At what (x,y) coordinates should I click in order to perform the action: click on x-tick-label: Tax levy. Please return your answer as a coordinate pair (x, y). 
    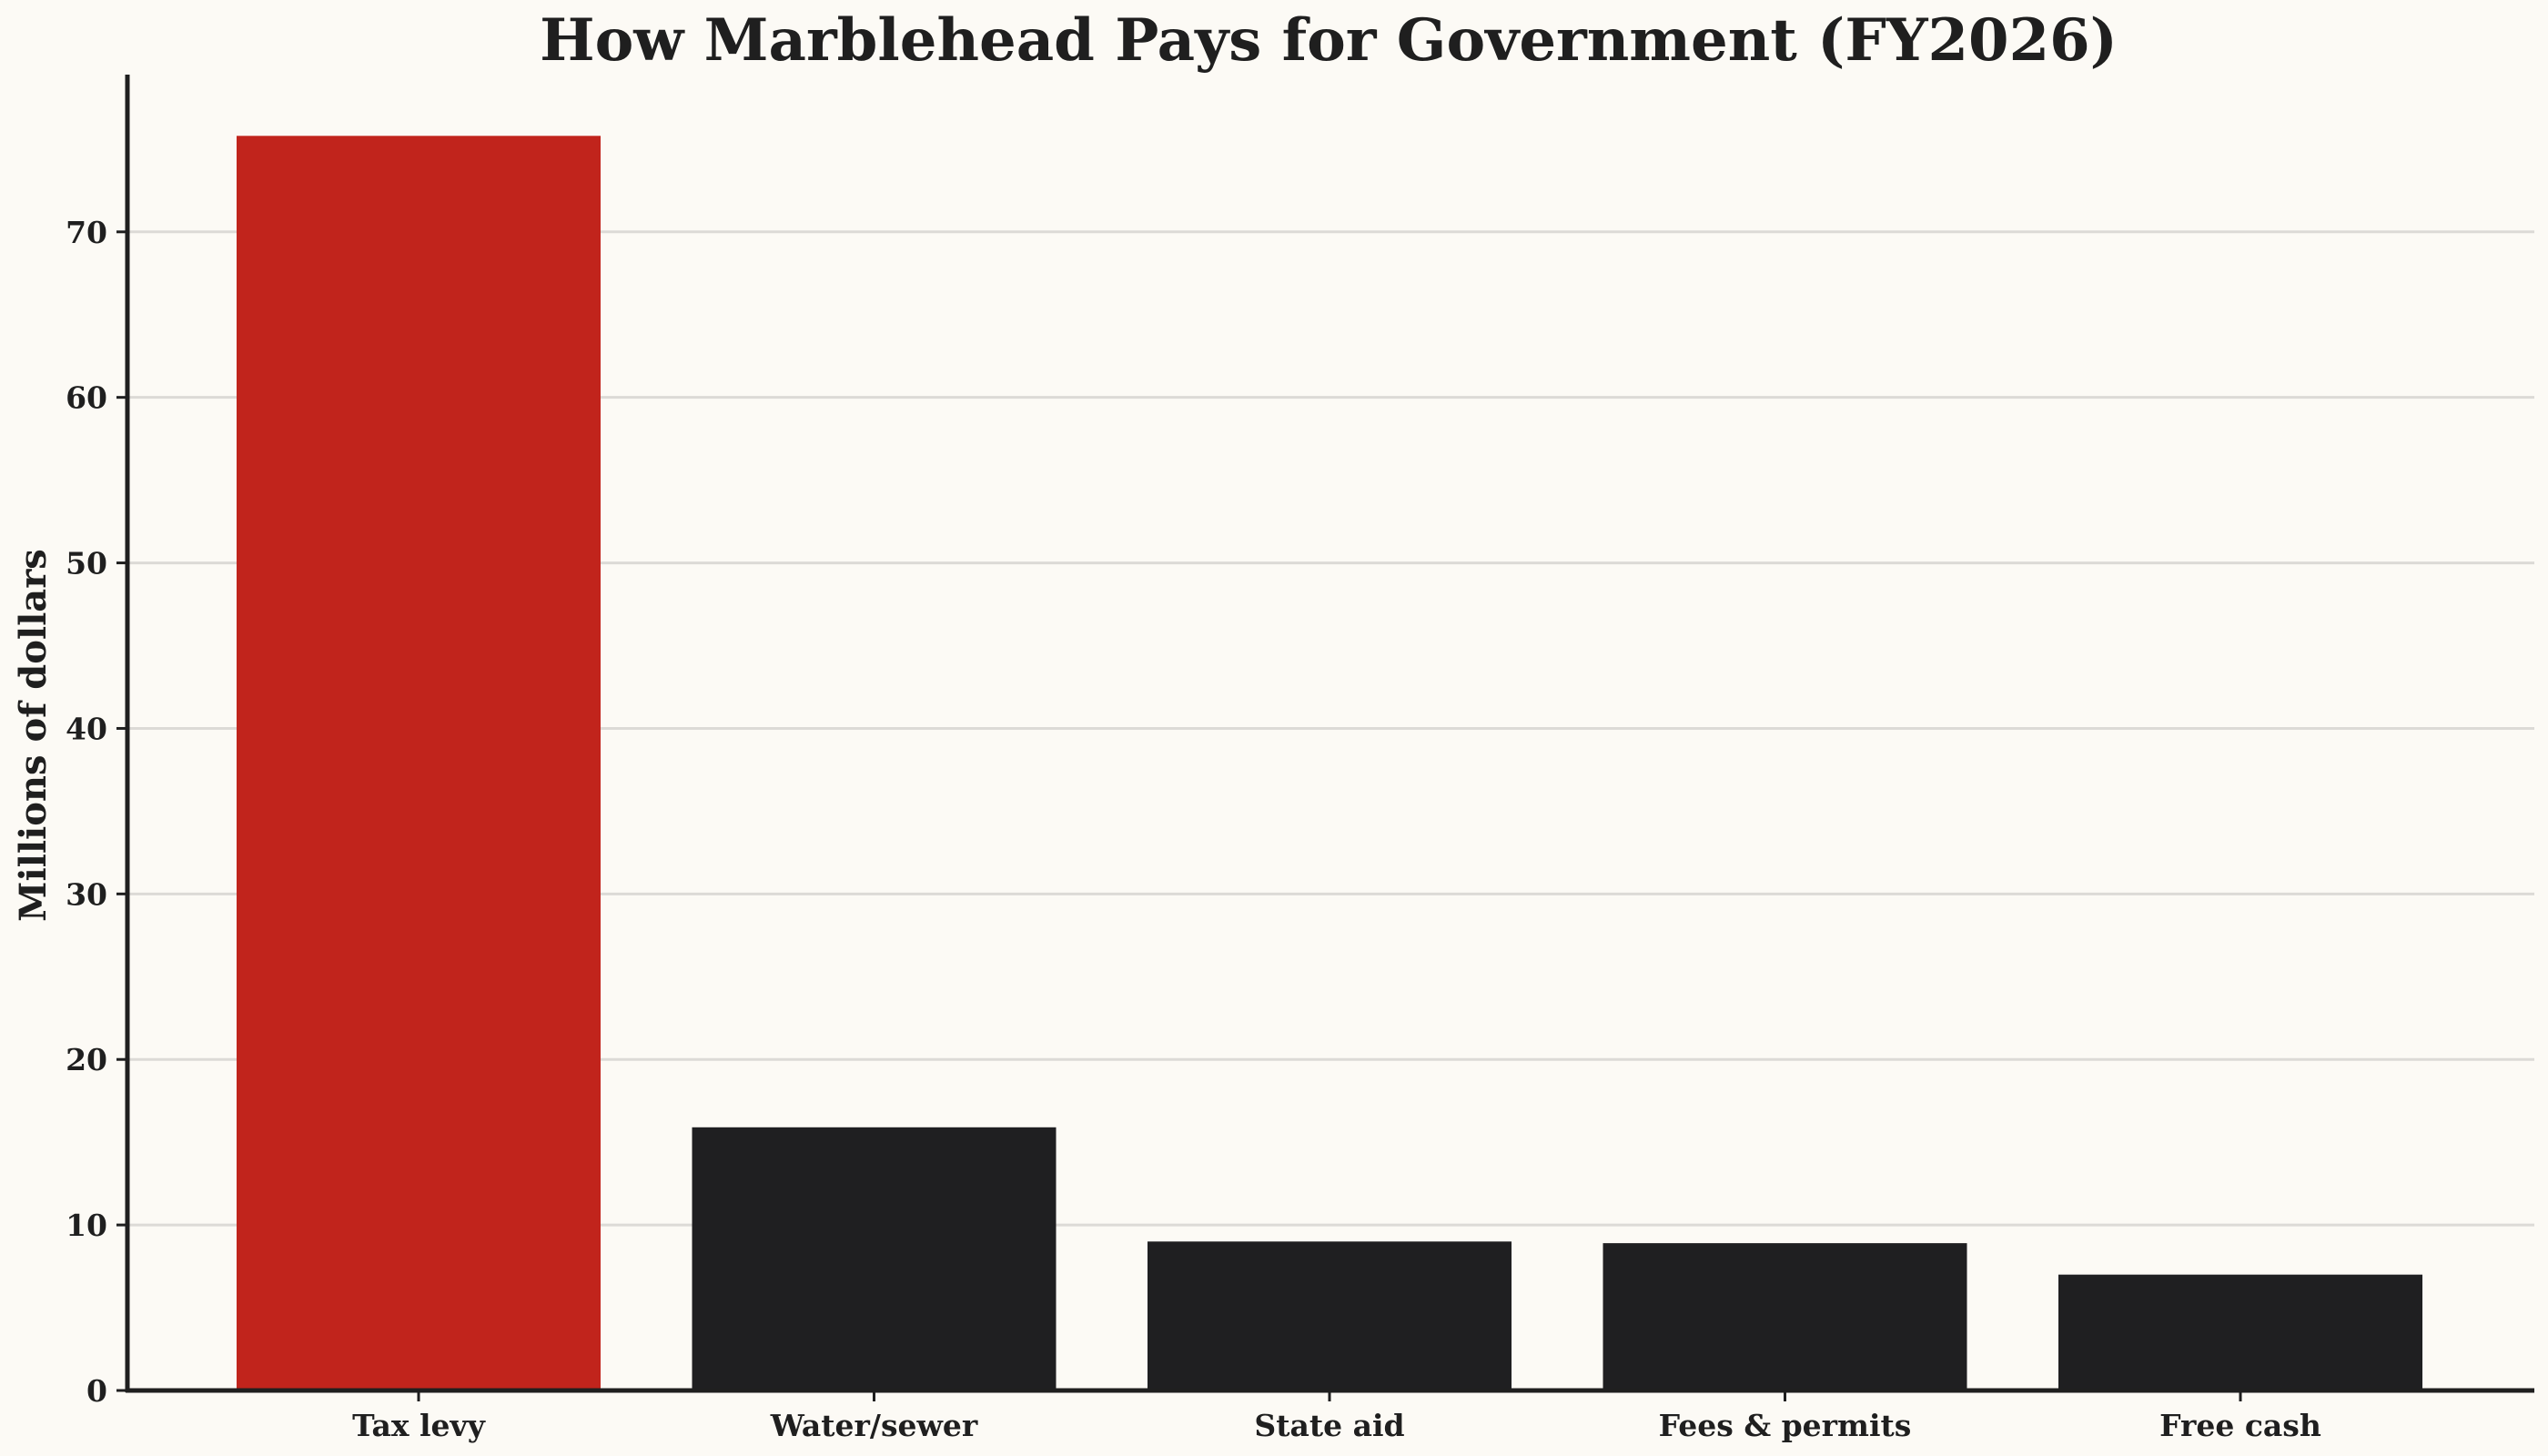
    Looking at the image, I should click on (419, 1426).